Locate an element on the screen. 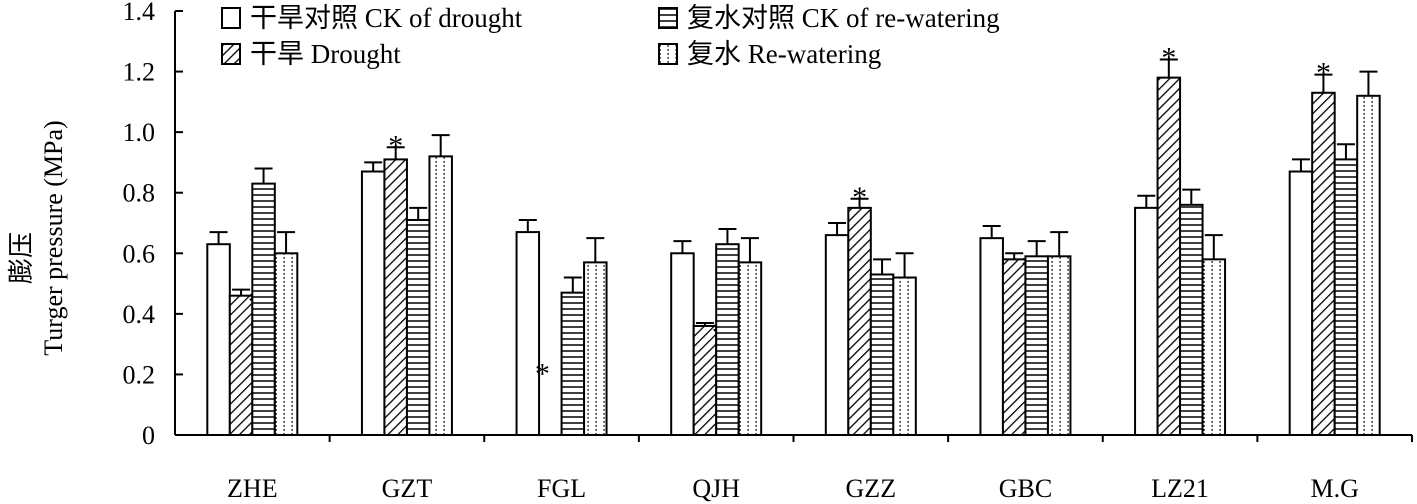 The image size is (1417, 504). y-tick-label: 0.6 is located at coordinates (139, 253).